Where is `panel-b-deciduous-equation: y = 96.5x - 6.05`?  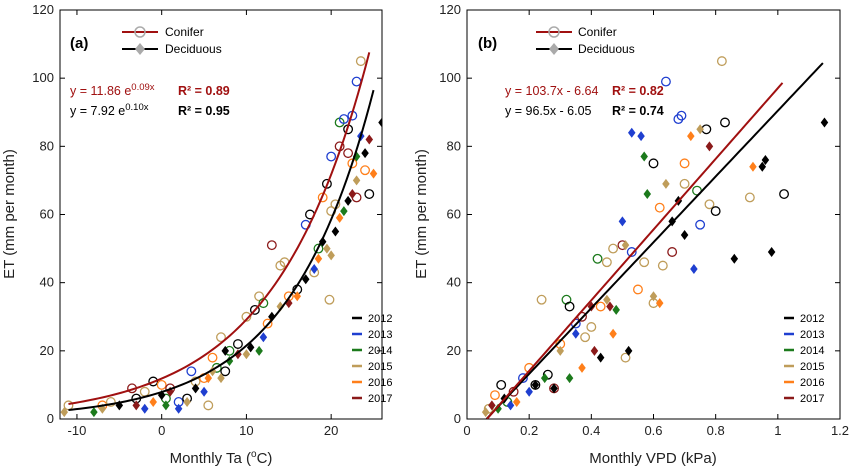
panel-b-deciduous-equation: y = 96.5x - 6.05 is located at coordinates (548, 111).